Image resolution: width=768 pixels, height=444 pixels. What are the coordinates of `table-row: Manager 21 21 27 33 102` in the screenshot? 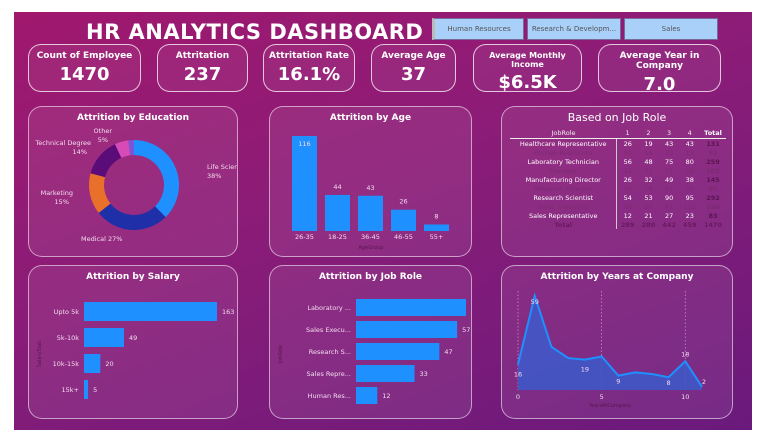 It's located at (618, 170).